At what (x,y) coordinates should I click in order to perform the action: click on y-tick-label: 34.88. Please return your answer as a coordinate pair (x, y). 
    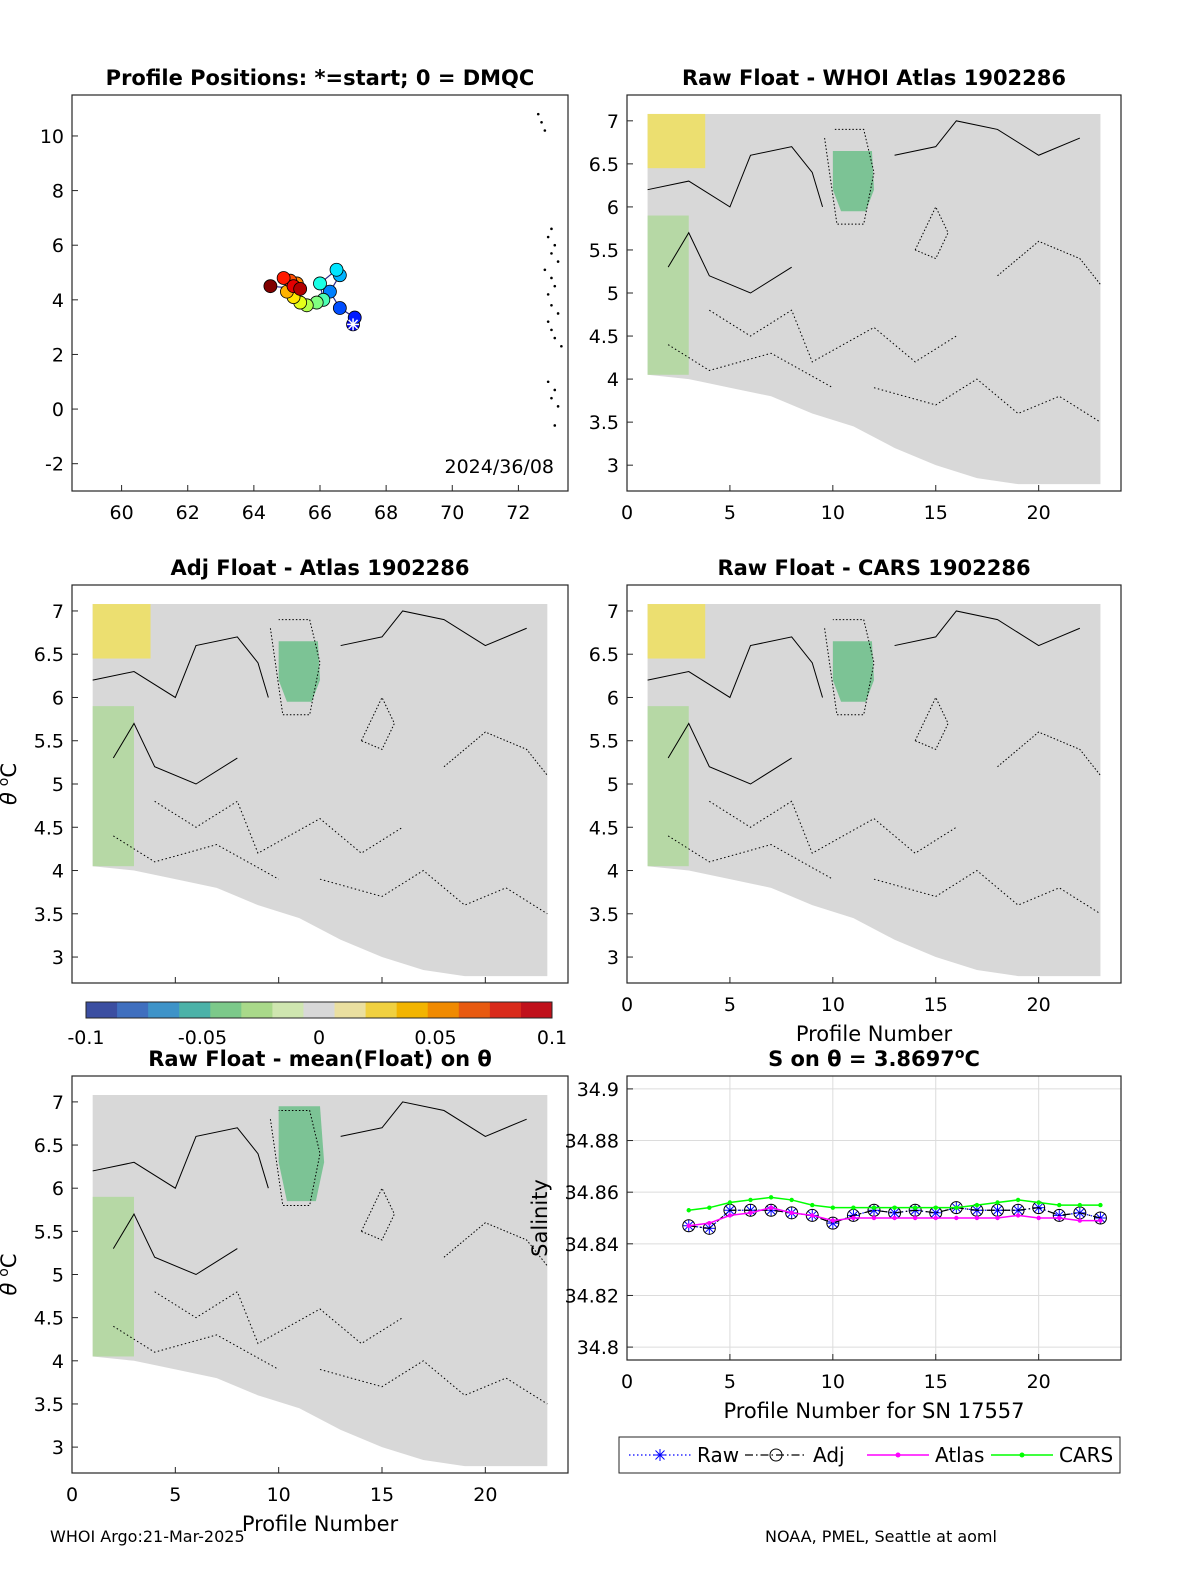
    Looking at the image, I should click on (592, 1142).